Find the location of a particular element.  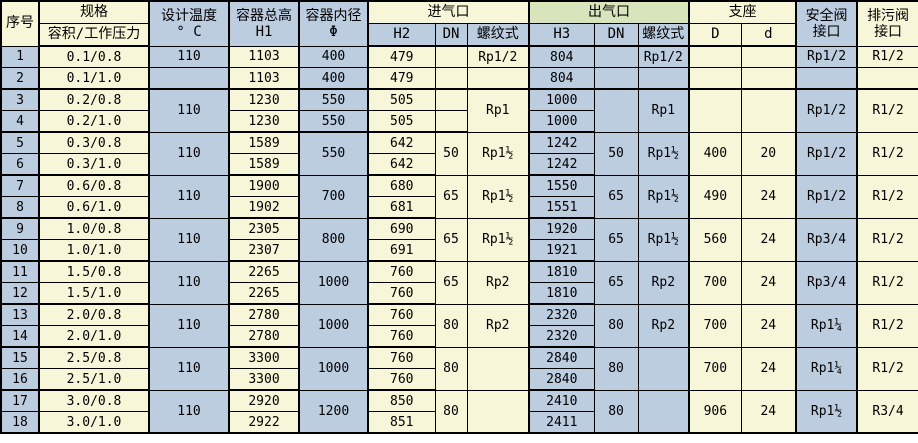

col-header-outlet-dn: DN is located at coordinates (616, 35).